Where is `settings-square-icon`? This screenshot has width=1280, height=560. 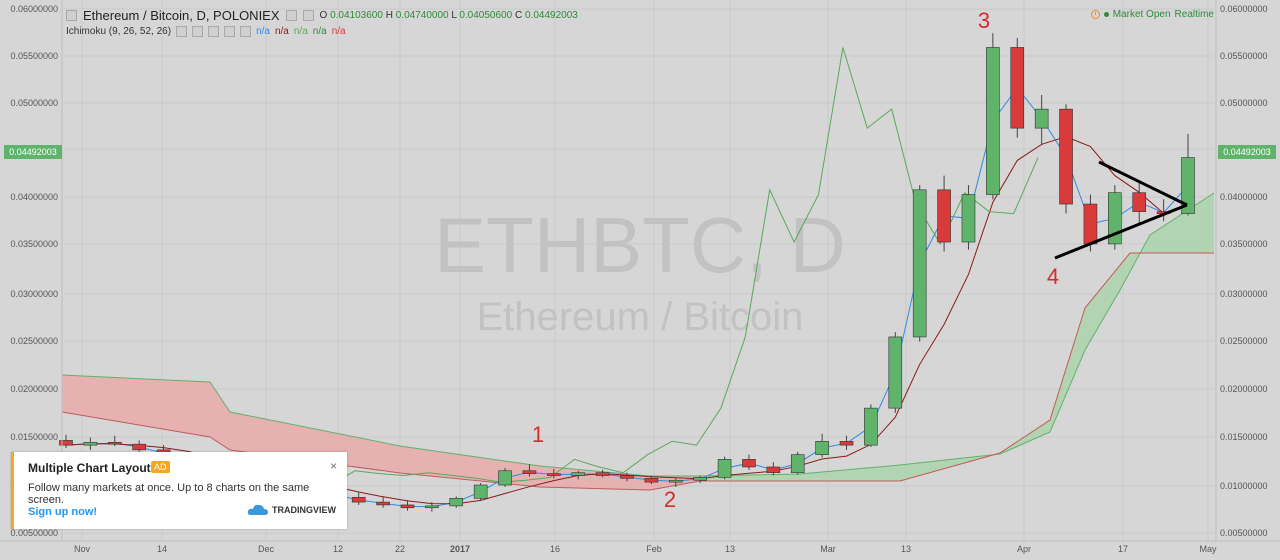 settings-square-icon is located at coordinates (291, 15).